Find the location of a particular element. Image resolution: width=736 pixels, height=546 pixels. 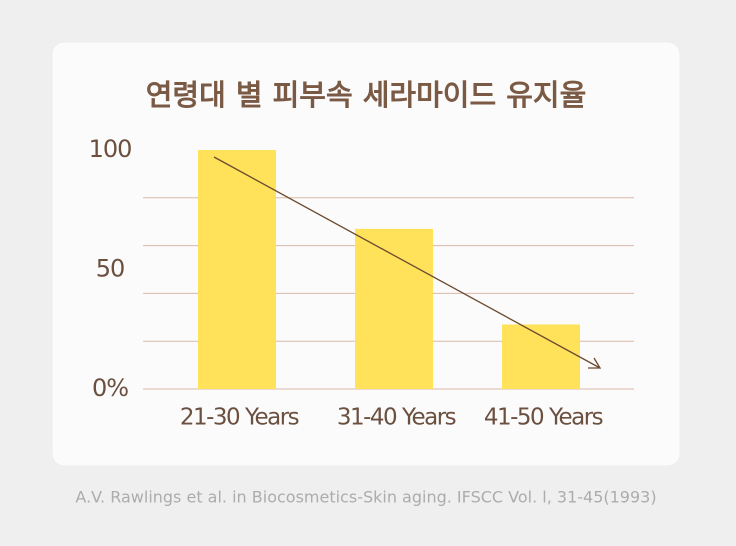

y-tick-label: 50 is located at coordinates (110, 269).